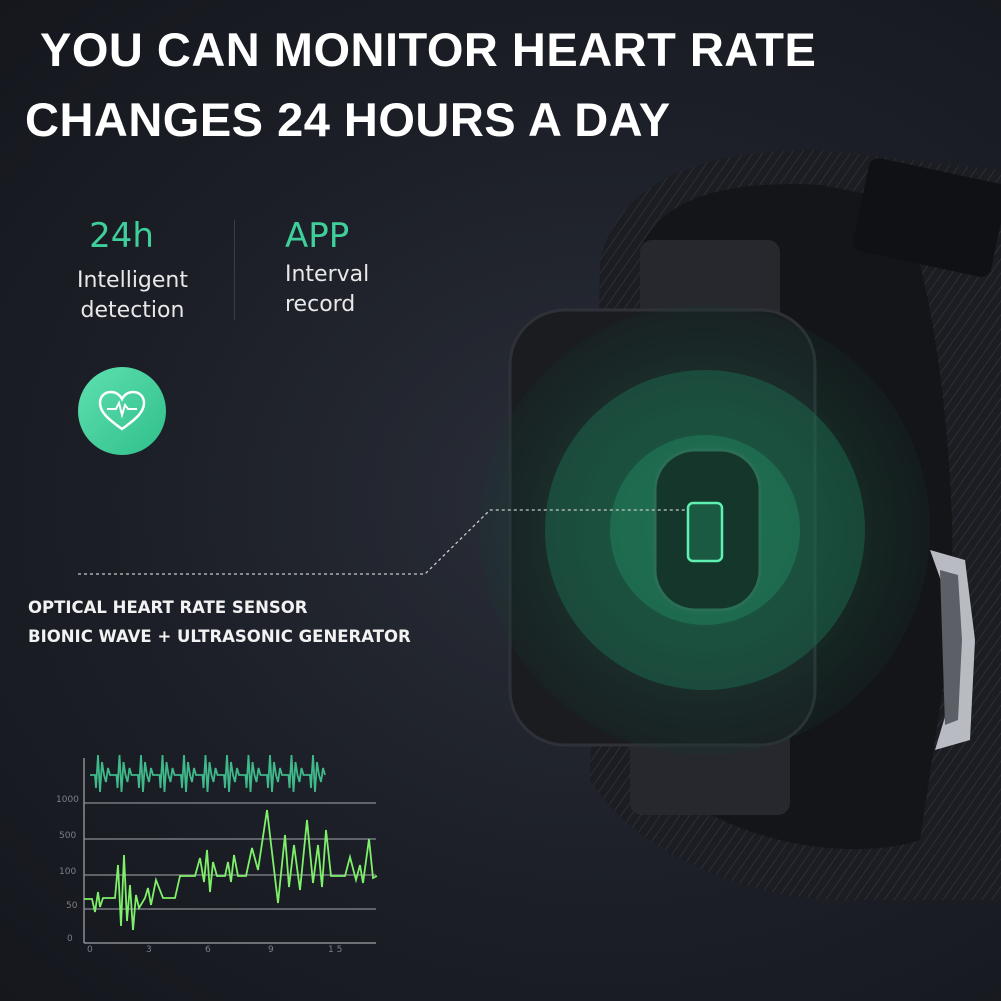 This screenshot has height=1001, width=1001. I want to click on y-tick: 0, so click(70, 939).